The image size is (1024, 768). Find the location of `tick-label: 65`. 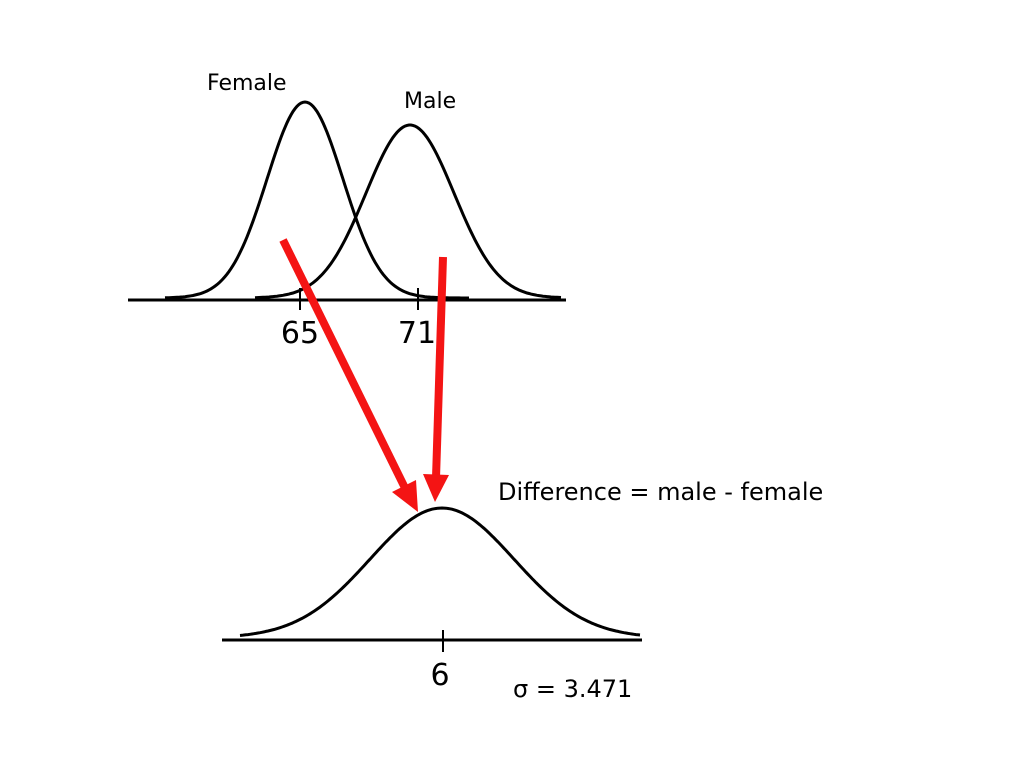

tick-label: 65 is located at coordinates (300, 333).